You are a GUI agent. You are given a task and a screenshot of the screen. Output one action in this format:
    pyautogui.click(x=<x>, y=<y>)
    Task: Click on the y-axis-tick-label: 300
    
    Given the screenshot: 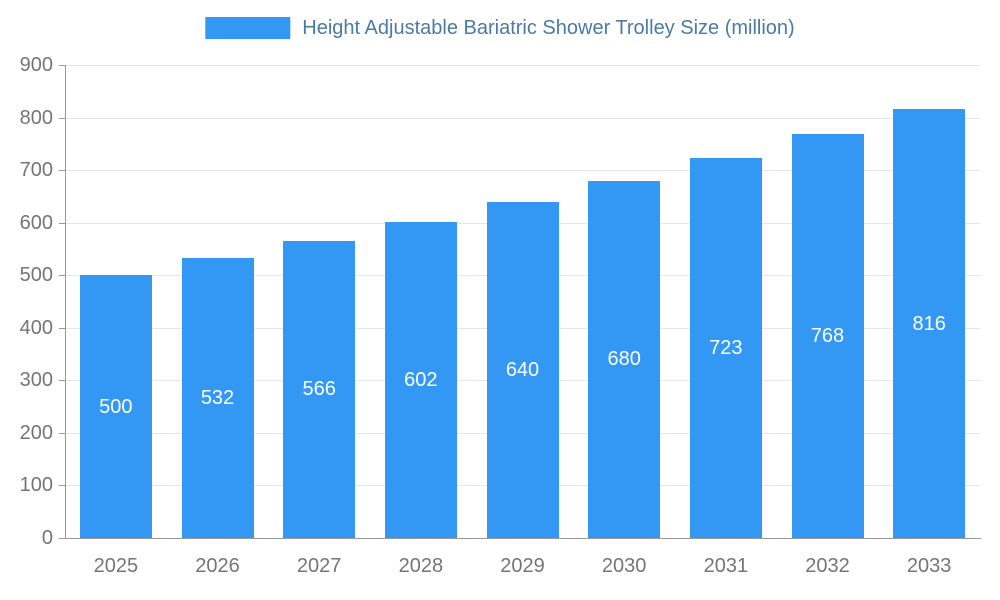 What is the action you would take?
    pyautogui.click(x=36, y=380)
    